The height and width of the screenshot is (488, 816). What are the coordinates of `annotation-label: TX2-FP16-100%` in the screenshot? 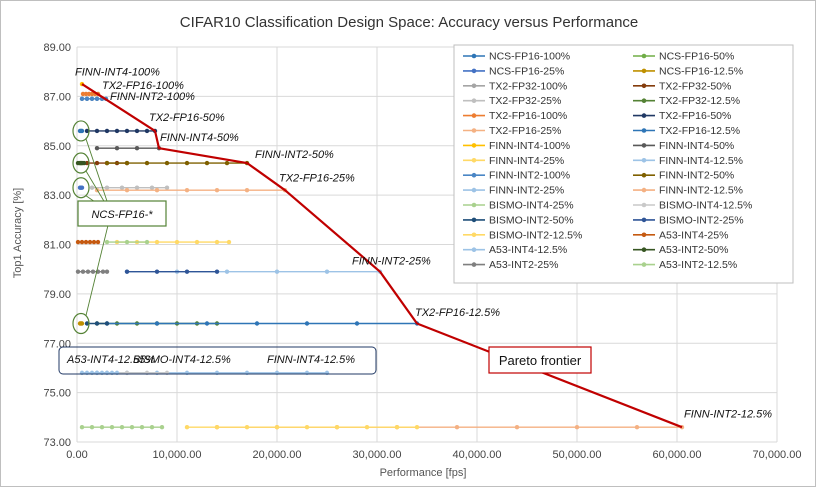 It's located at (143, 86).